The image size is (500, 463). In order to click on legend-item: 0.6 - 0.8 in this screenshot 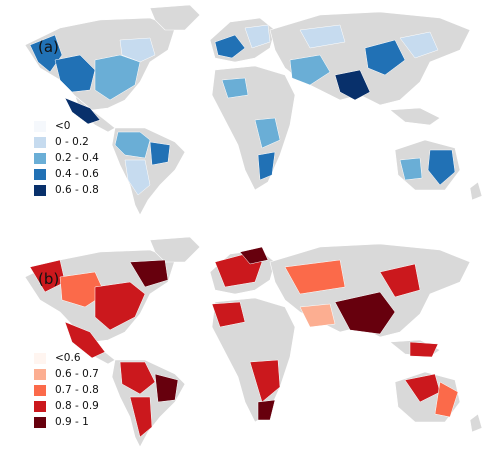, I will do `click(66, 190)`.